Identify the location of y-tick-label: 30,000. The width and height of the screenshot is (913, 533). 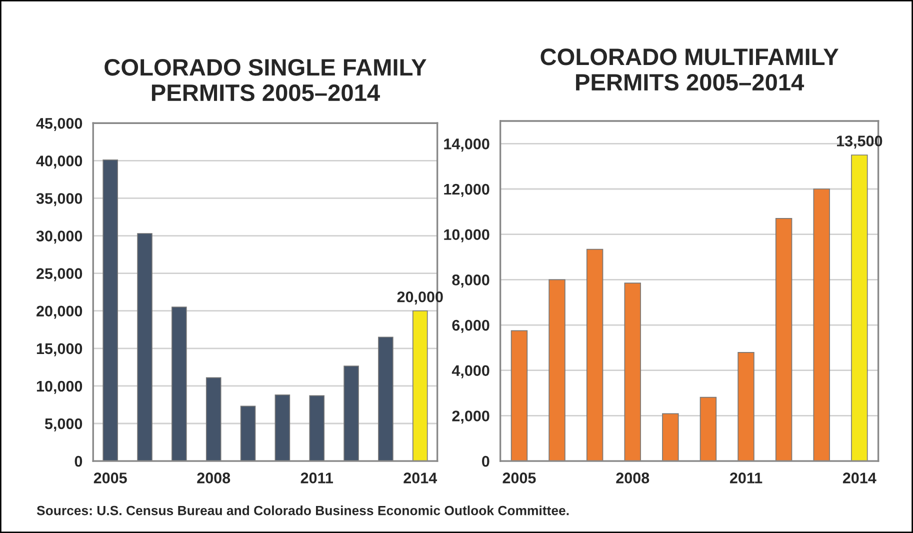
(59, 237).